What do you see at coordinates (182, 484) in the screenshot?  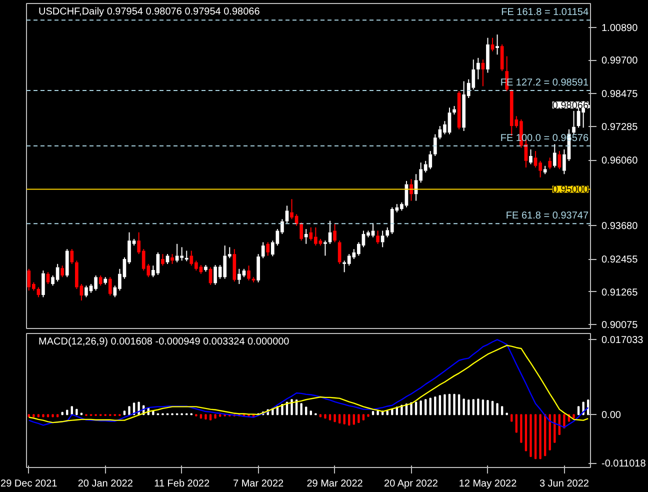 I see `x-tick-label: 11 Feb 2022` at bounding box center [182, 484].